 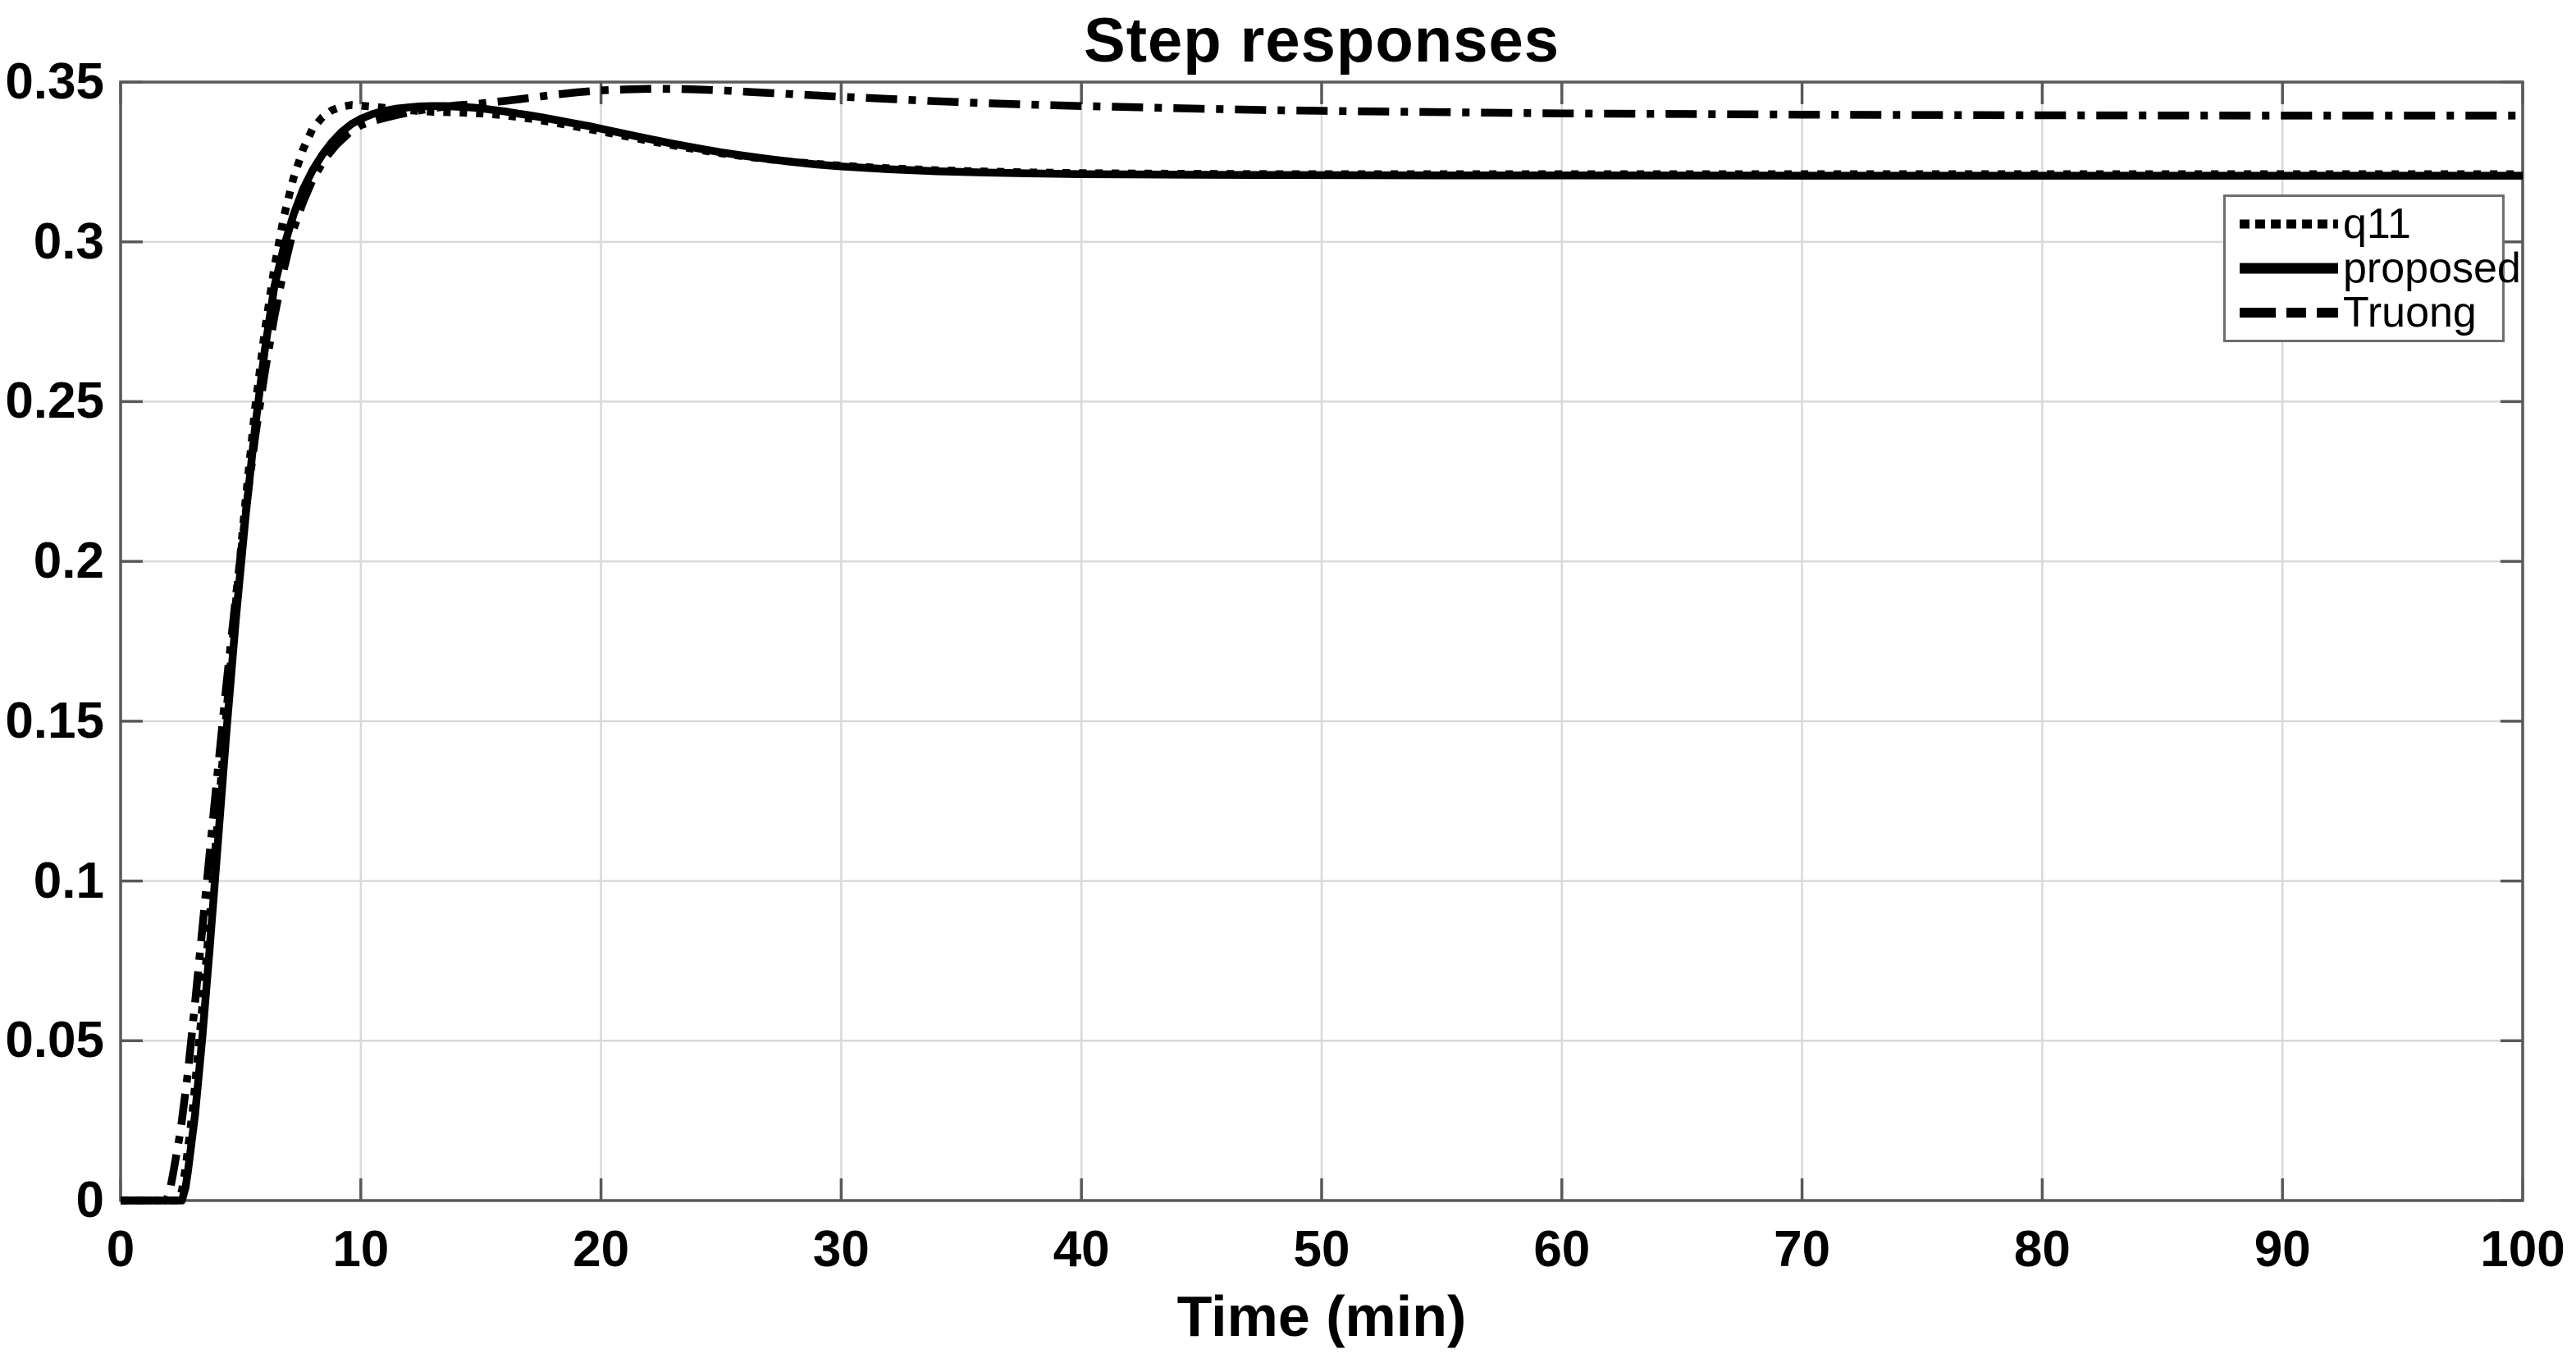 I want to click on legend-label: proposed, so click(x=2432, y=268).